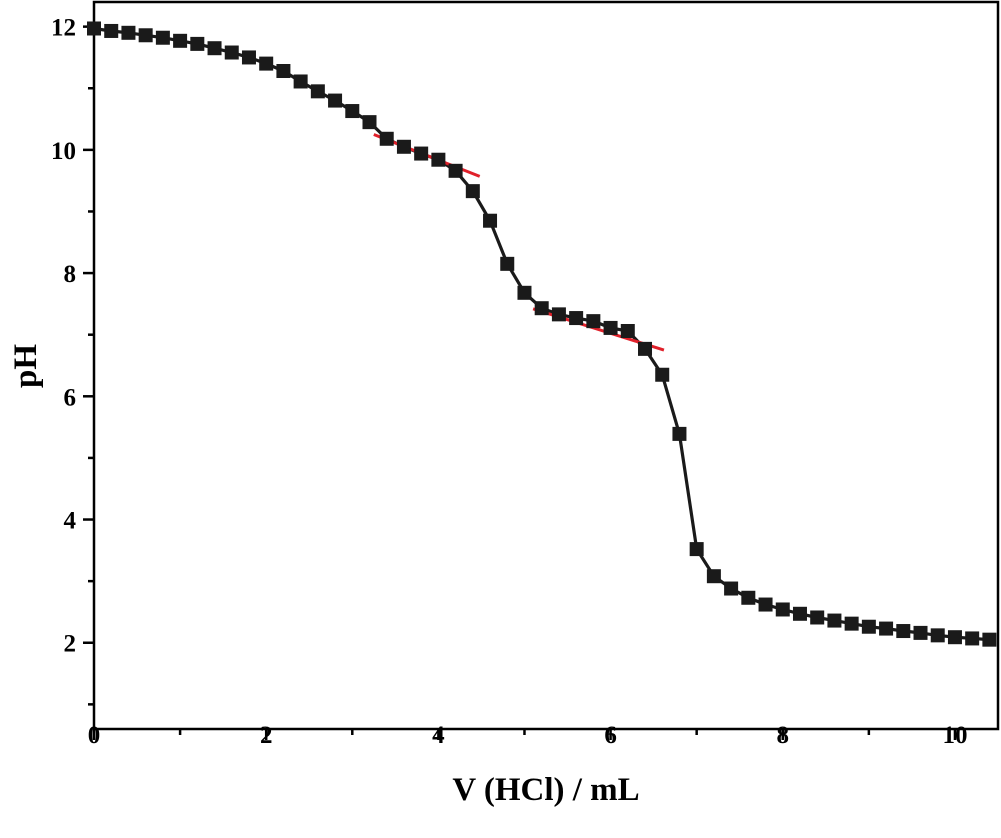  Describe the element at coordinates (88, 365) in the screenshot. I see `y-axis-ticks` at that location.